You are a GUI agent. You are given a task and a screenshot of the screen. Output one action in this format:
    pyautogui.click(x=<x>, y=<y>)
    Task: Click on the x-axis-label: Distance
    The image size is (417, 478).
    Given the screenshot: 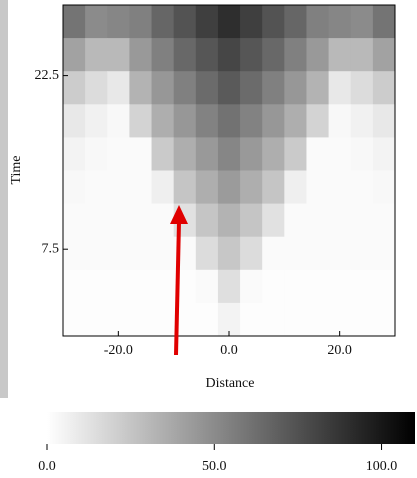 What is the action you would take?
    pyautogui.click(x=230, y=383)
    